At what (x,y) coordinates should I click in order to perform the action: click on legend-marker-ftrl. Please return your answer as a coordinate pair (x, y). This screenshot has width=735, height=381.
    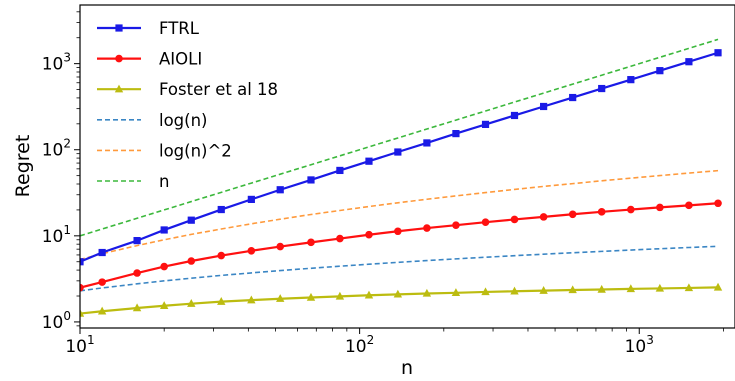
    Looking at the image, I should click on (118, 27).